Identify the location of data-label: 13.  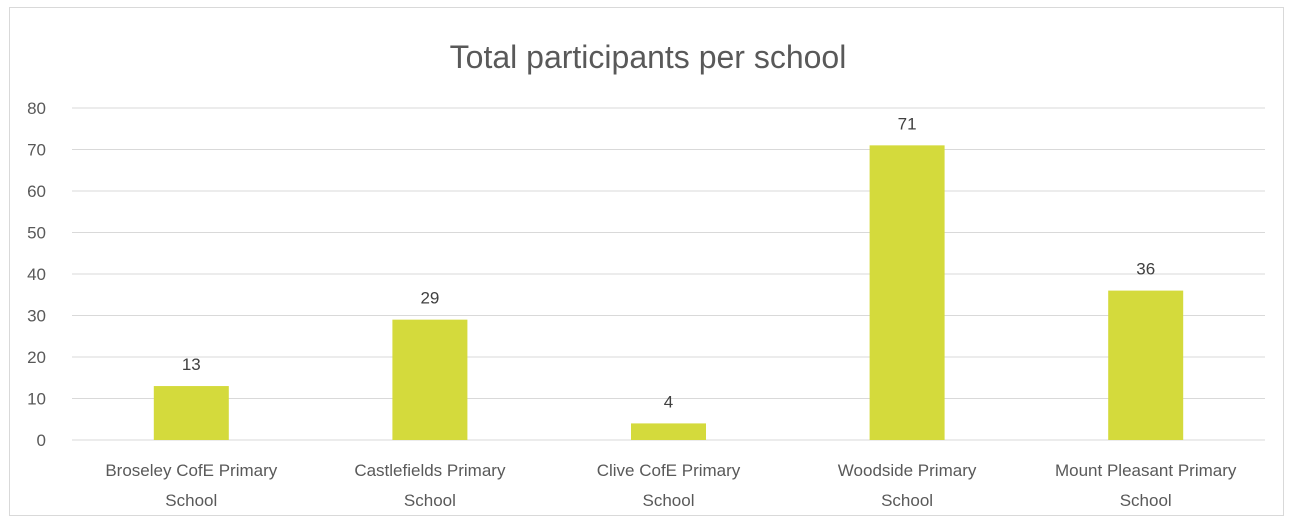
(191, 364).